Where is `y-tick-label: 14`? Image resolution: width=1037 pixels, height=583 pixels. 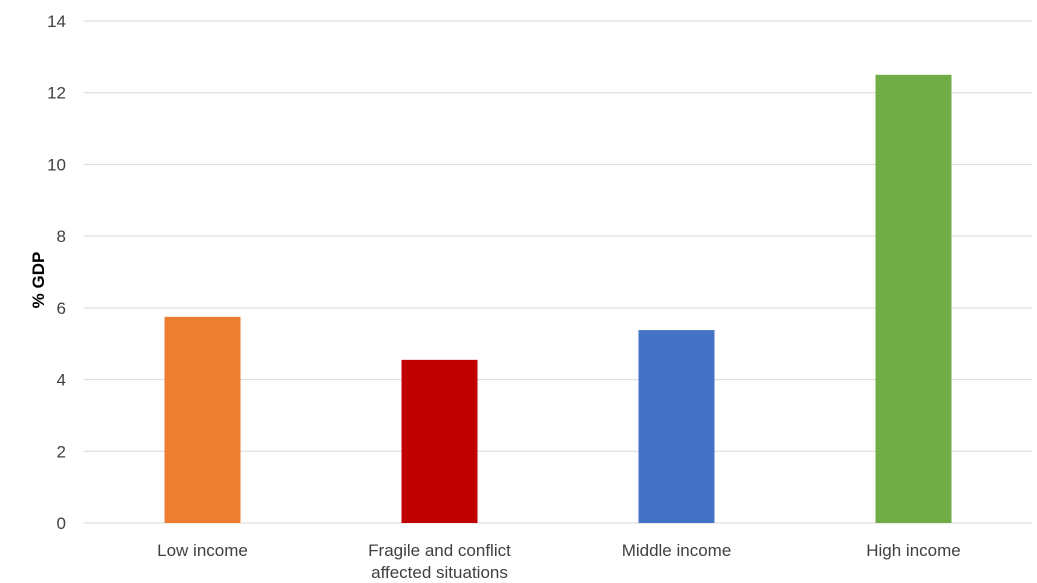
y-tick-label: 14 is located at coordinates (56, 21).